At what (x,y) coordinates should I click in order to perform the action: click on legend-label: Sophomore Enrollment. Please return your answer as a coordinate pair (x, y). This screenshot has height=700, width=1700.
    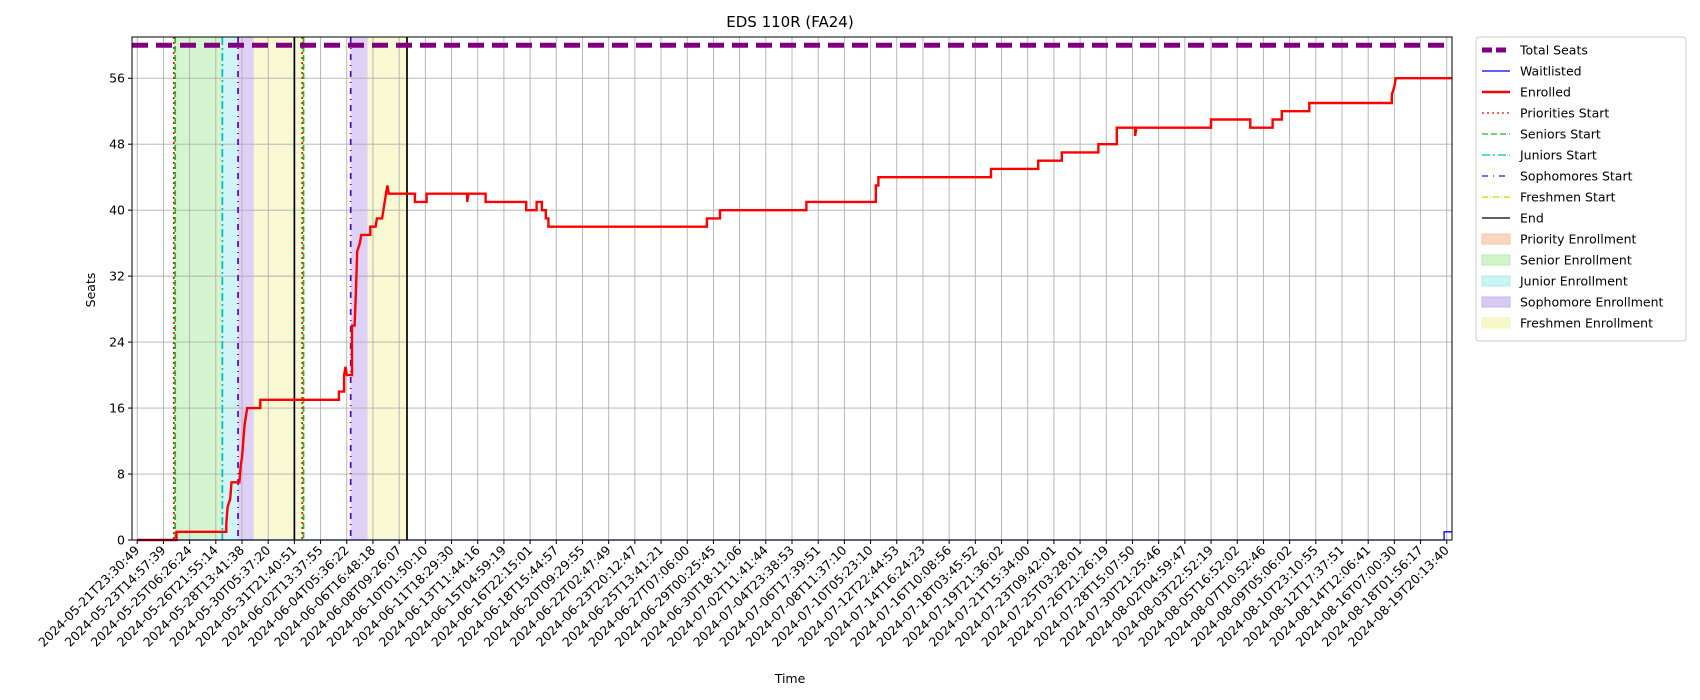
    Looking at the image, I should click on (1592, 302).